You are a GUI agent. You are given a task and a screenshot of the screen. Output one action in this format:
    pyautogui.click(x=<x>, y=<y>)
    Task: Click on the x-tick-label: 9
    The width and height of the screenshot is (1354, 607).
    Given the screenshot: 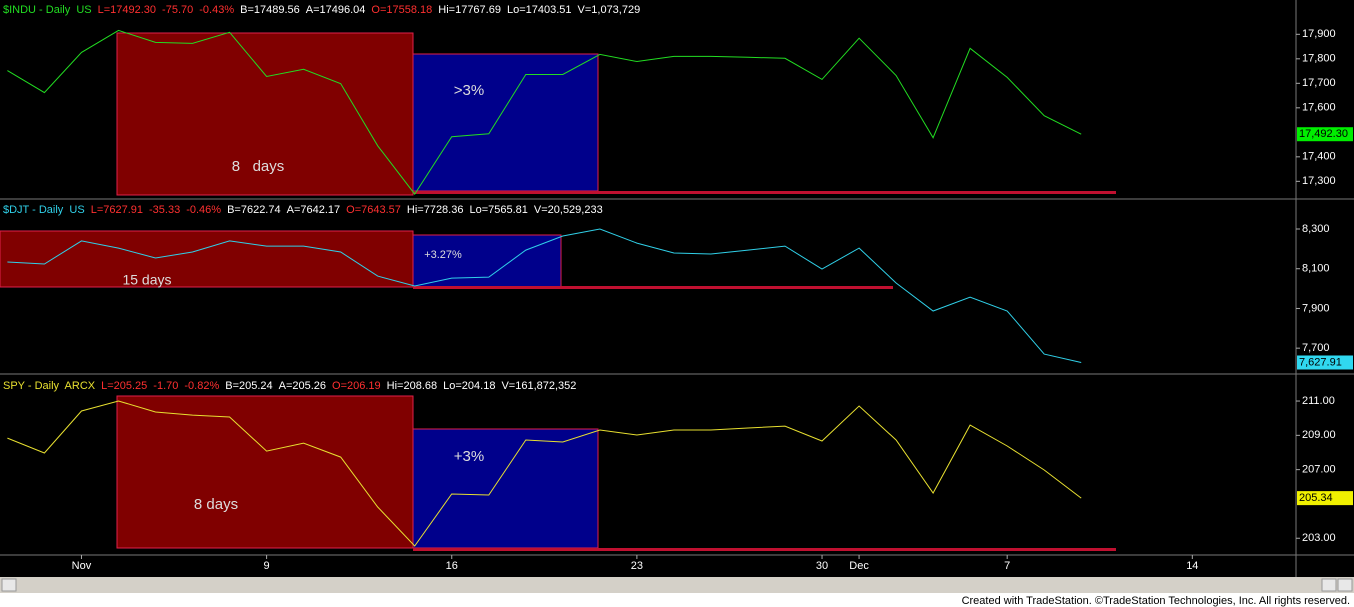 What is the action you would take?
    pyautogui.click(x=267, y=566)
    